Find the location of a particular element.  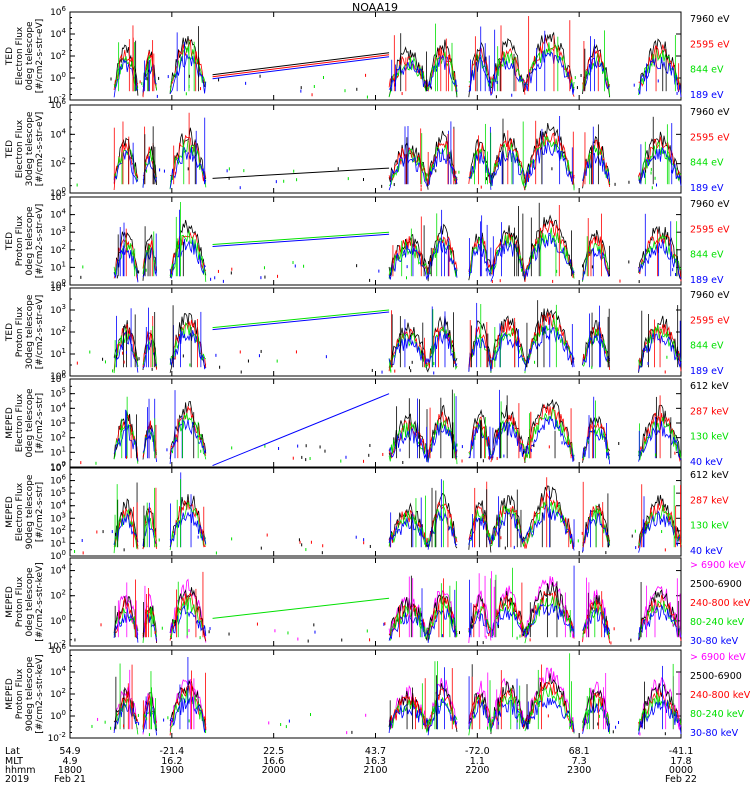

y-tick-exponent: 2 is located at coordinates (64, 691).